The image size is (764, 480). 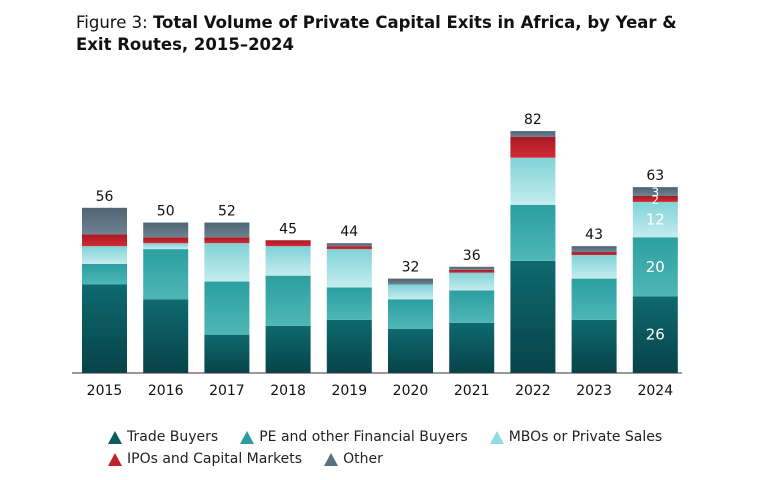 What do you see at coordinates (472, 347) in the screenshot?
I see `bar-segment-2021-trade-buyers` at bounding box center [472, 347].